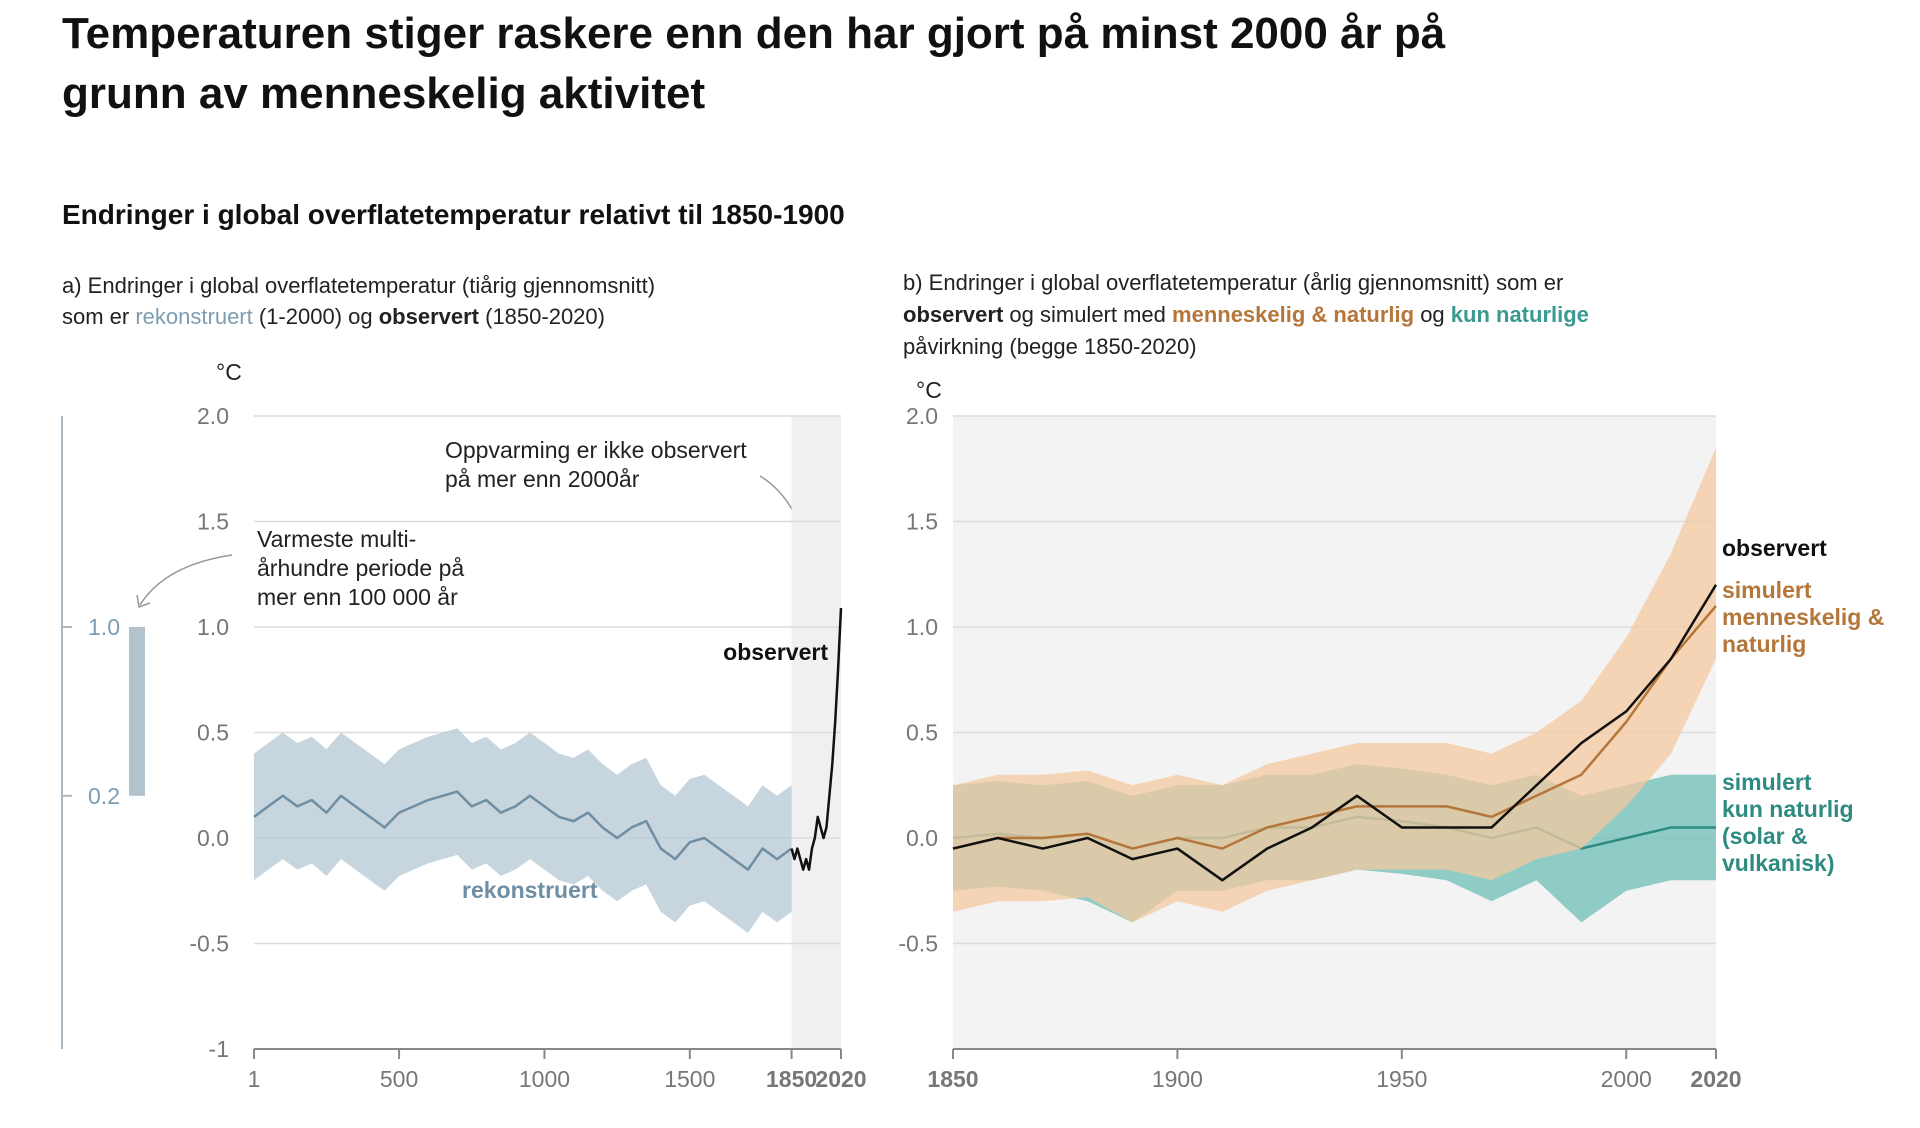  What do you see at coordinates (98, 316) in the screenshot?
I see `subtitle-part: som er` at bounding box center [98, 316].